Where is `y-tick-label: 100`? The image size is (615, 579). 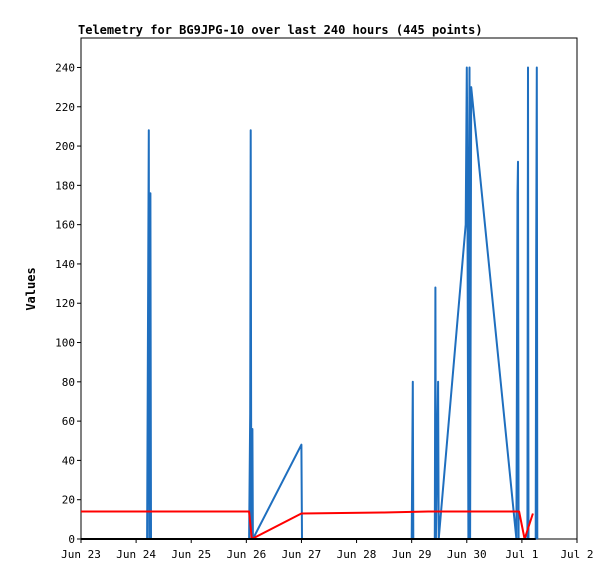
y-tick-label: 100 is located at coordinates (65, 343).